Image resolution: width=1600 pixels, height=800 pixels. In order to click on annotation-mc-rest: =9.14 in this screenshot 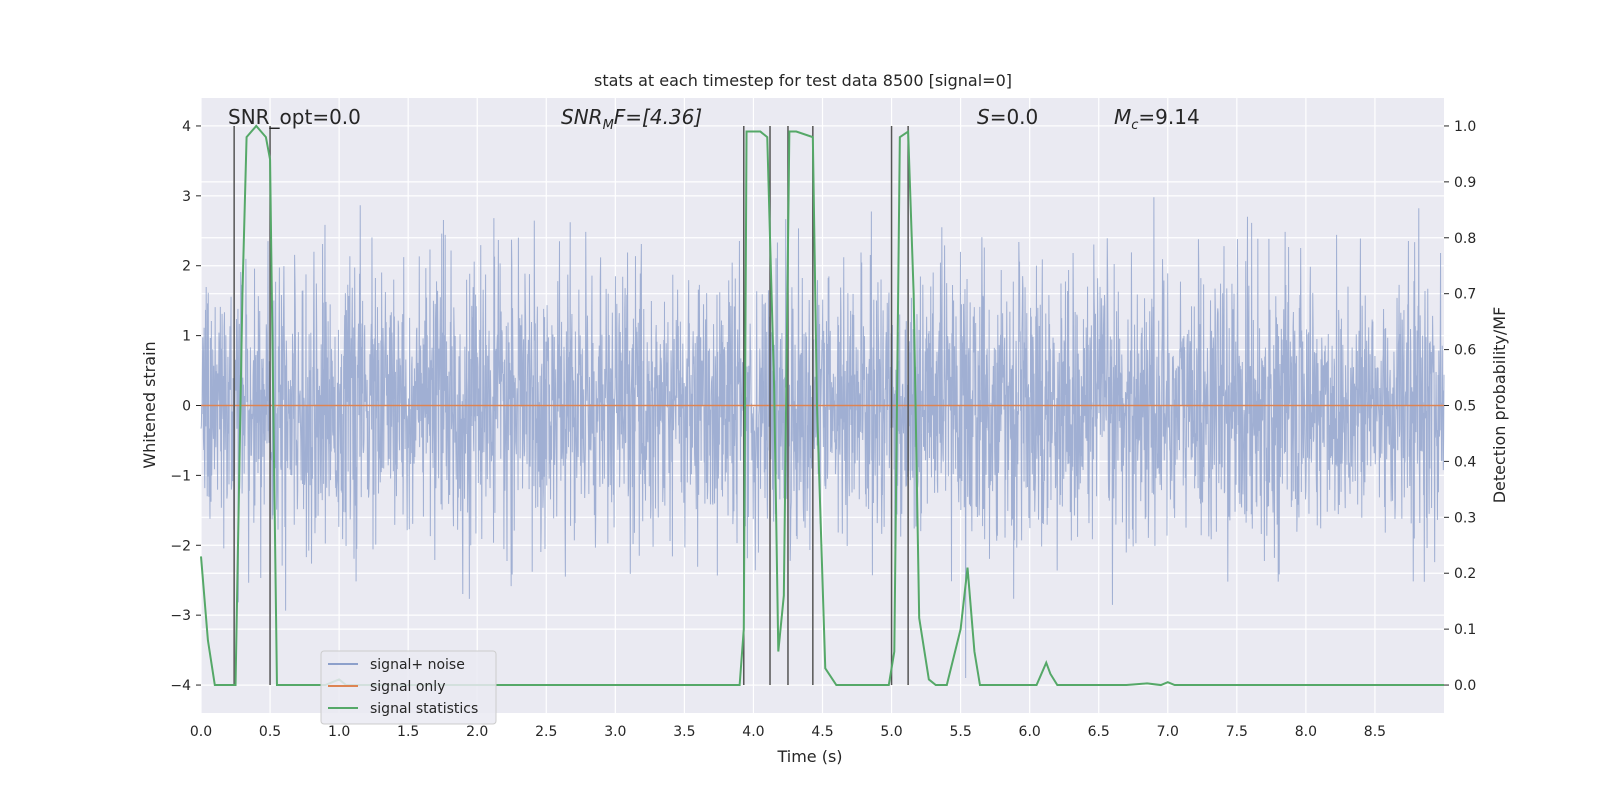, I will do `click(1168, 117)`.